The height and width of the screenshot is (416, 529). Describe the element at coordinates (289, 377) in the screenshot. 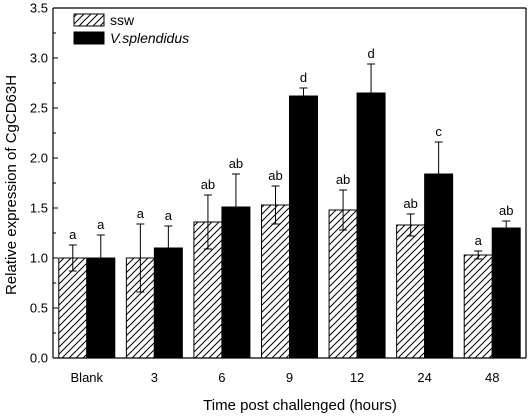

I see `x-tick-label: 9` at that location.